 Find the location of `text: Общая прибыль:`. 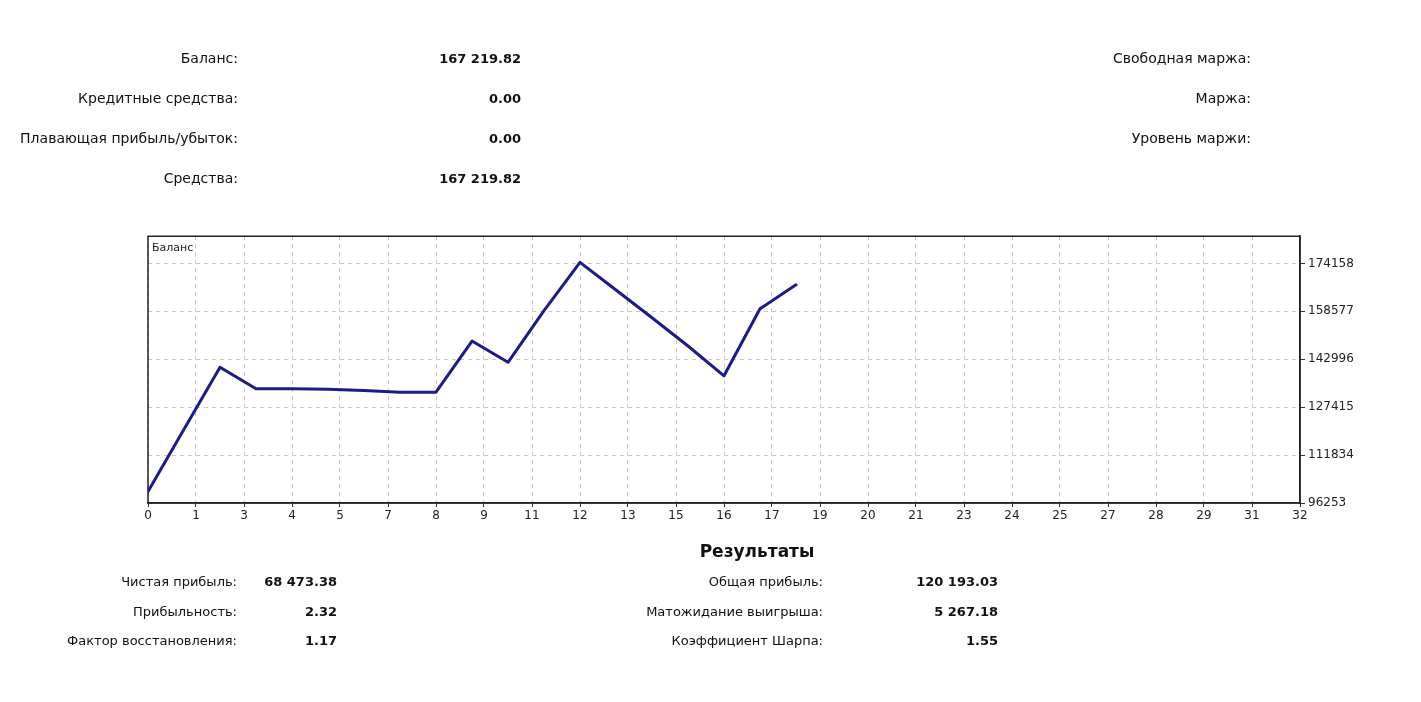

text: Общая прибыль: is located at coordinates (765, 581).